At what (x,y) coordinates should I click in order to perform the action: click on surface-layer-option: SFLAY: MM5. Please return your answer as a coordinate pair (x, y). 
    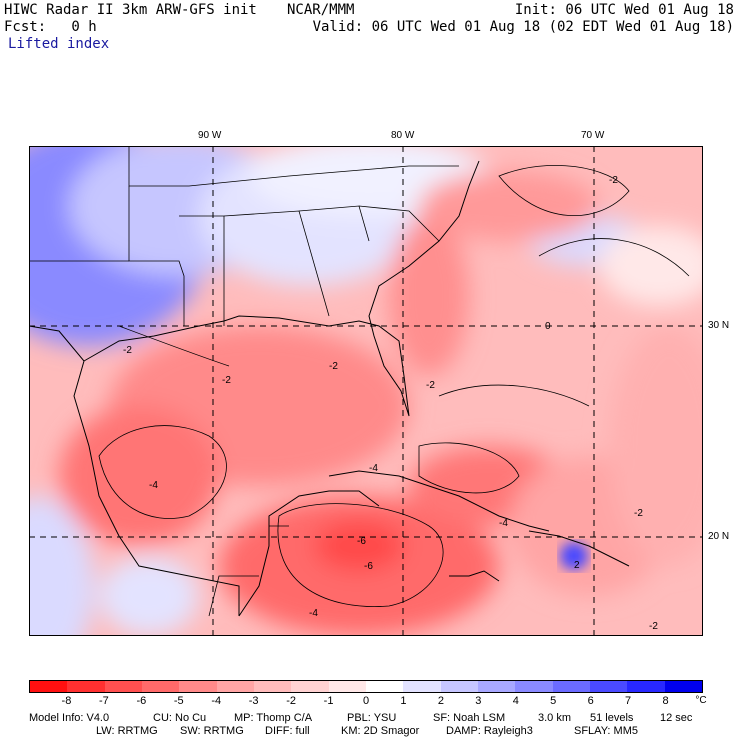
    Looking at the image, I should click on (606, 731).